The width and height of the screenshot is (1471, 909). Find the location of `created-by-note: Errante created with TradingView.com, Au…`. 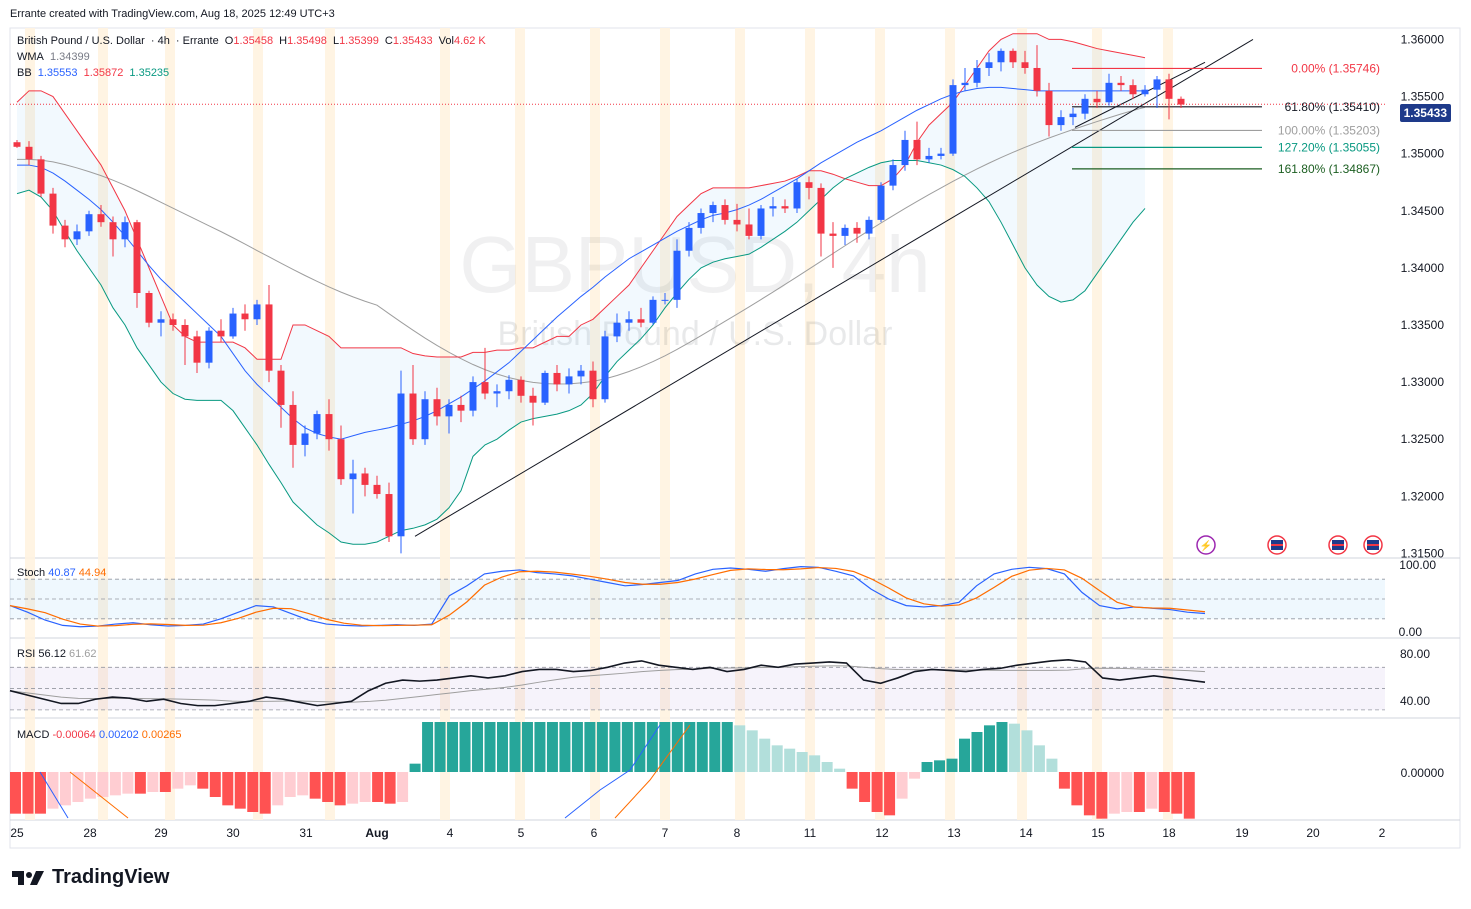

created-by-note: Errante created with TradingView.com, Au… is located at coordinates (172, 14).